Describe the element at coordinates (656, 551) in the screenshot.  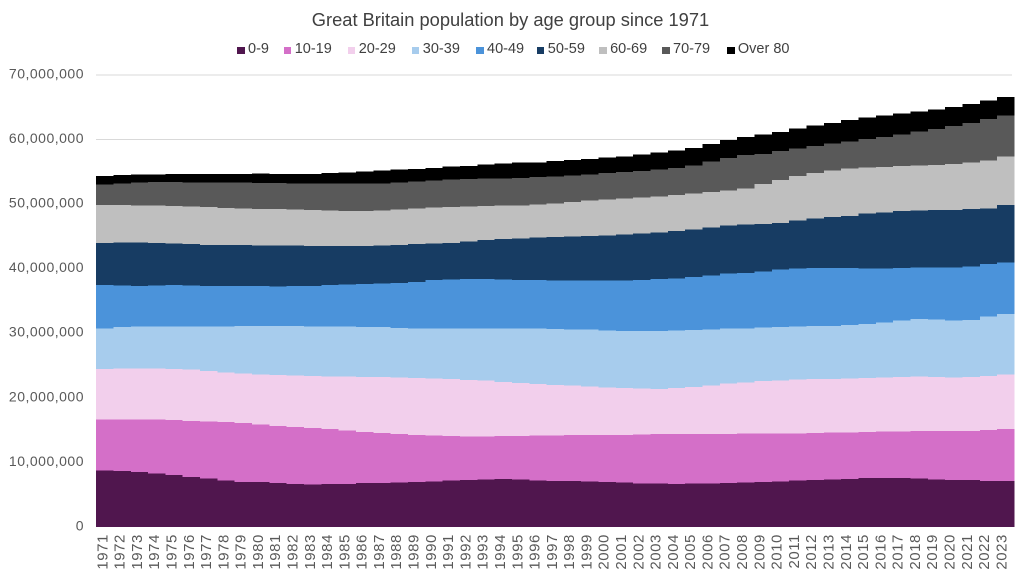
I see `svg-text: 2003` at that location.